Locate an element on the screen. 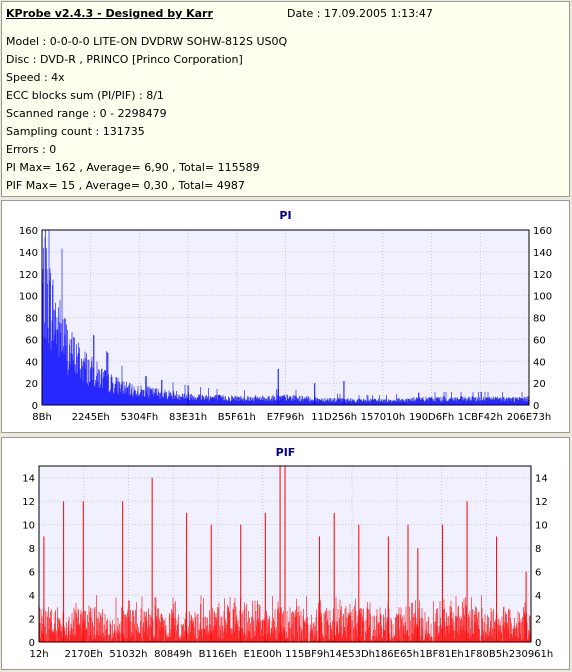 Image resolution: width=572 pixels, height=672 pixels. pi-ytick-right: 100 is located at coordinates (542, 297).